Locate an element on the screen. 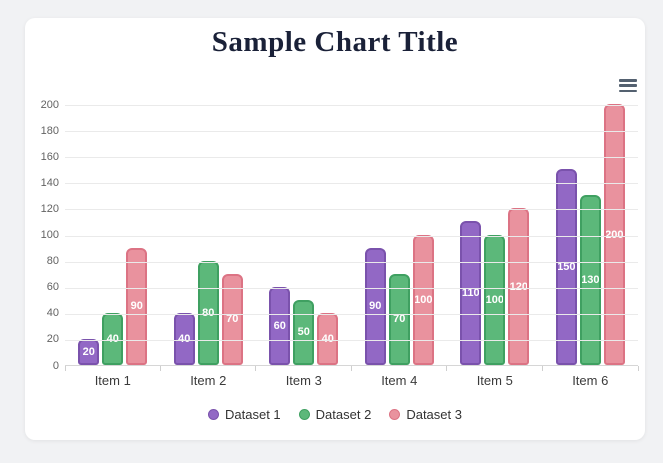 The height and width of the screenshot is (463, 663). chart-title: Sample Chart Title is located at coordinates (335, 42).